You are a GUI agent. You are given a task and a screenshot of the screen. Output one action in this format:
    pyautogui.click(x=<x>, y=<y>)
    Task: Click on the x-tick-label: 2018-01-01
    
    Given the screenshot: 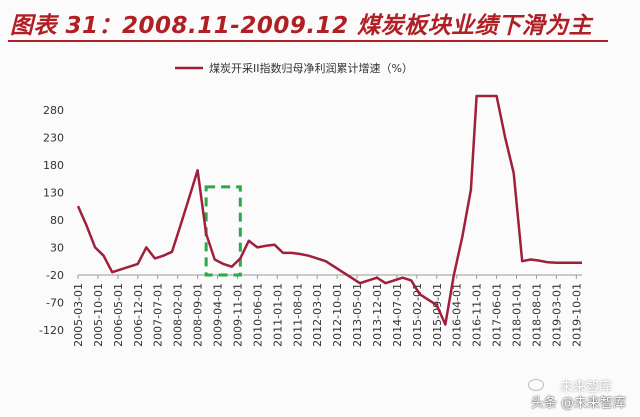 What is the action you would take?
    pyautogui.click(x=517, y=315)
    